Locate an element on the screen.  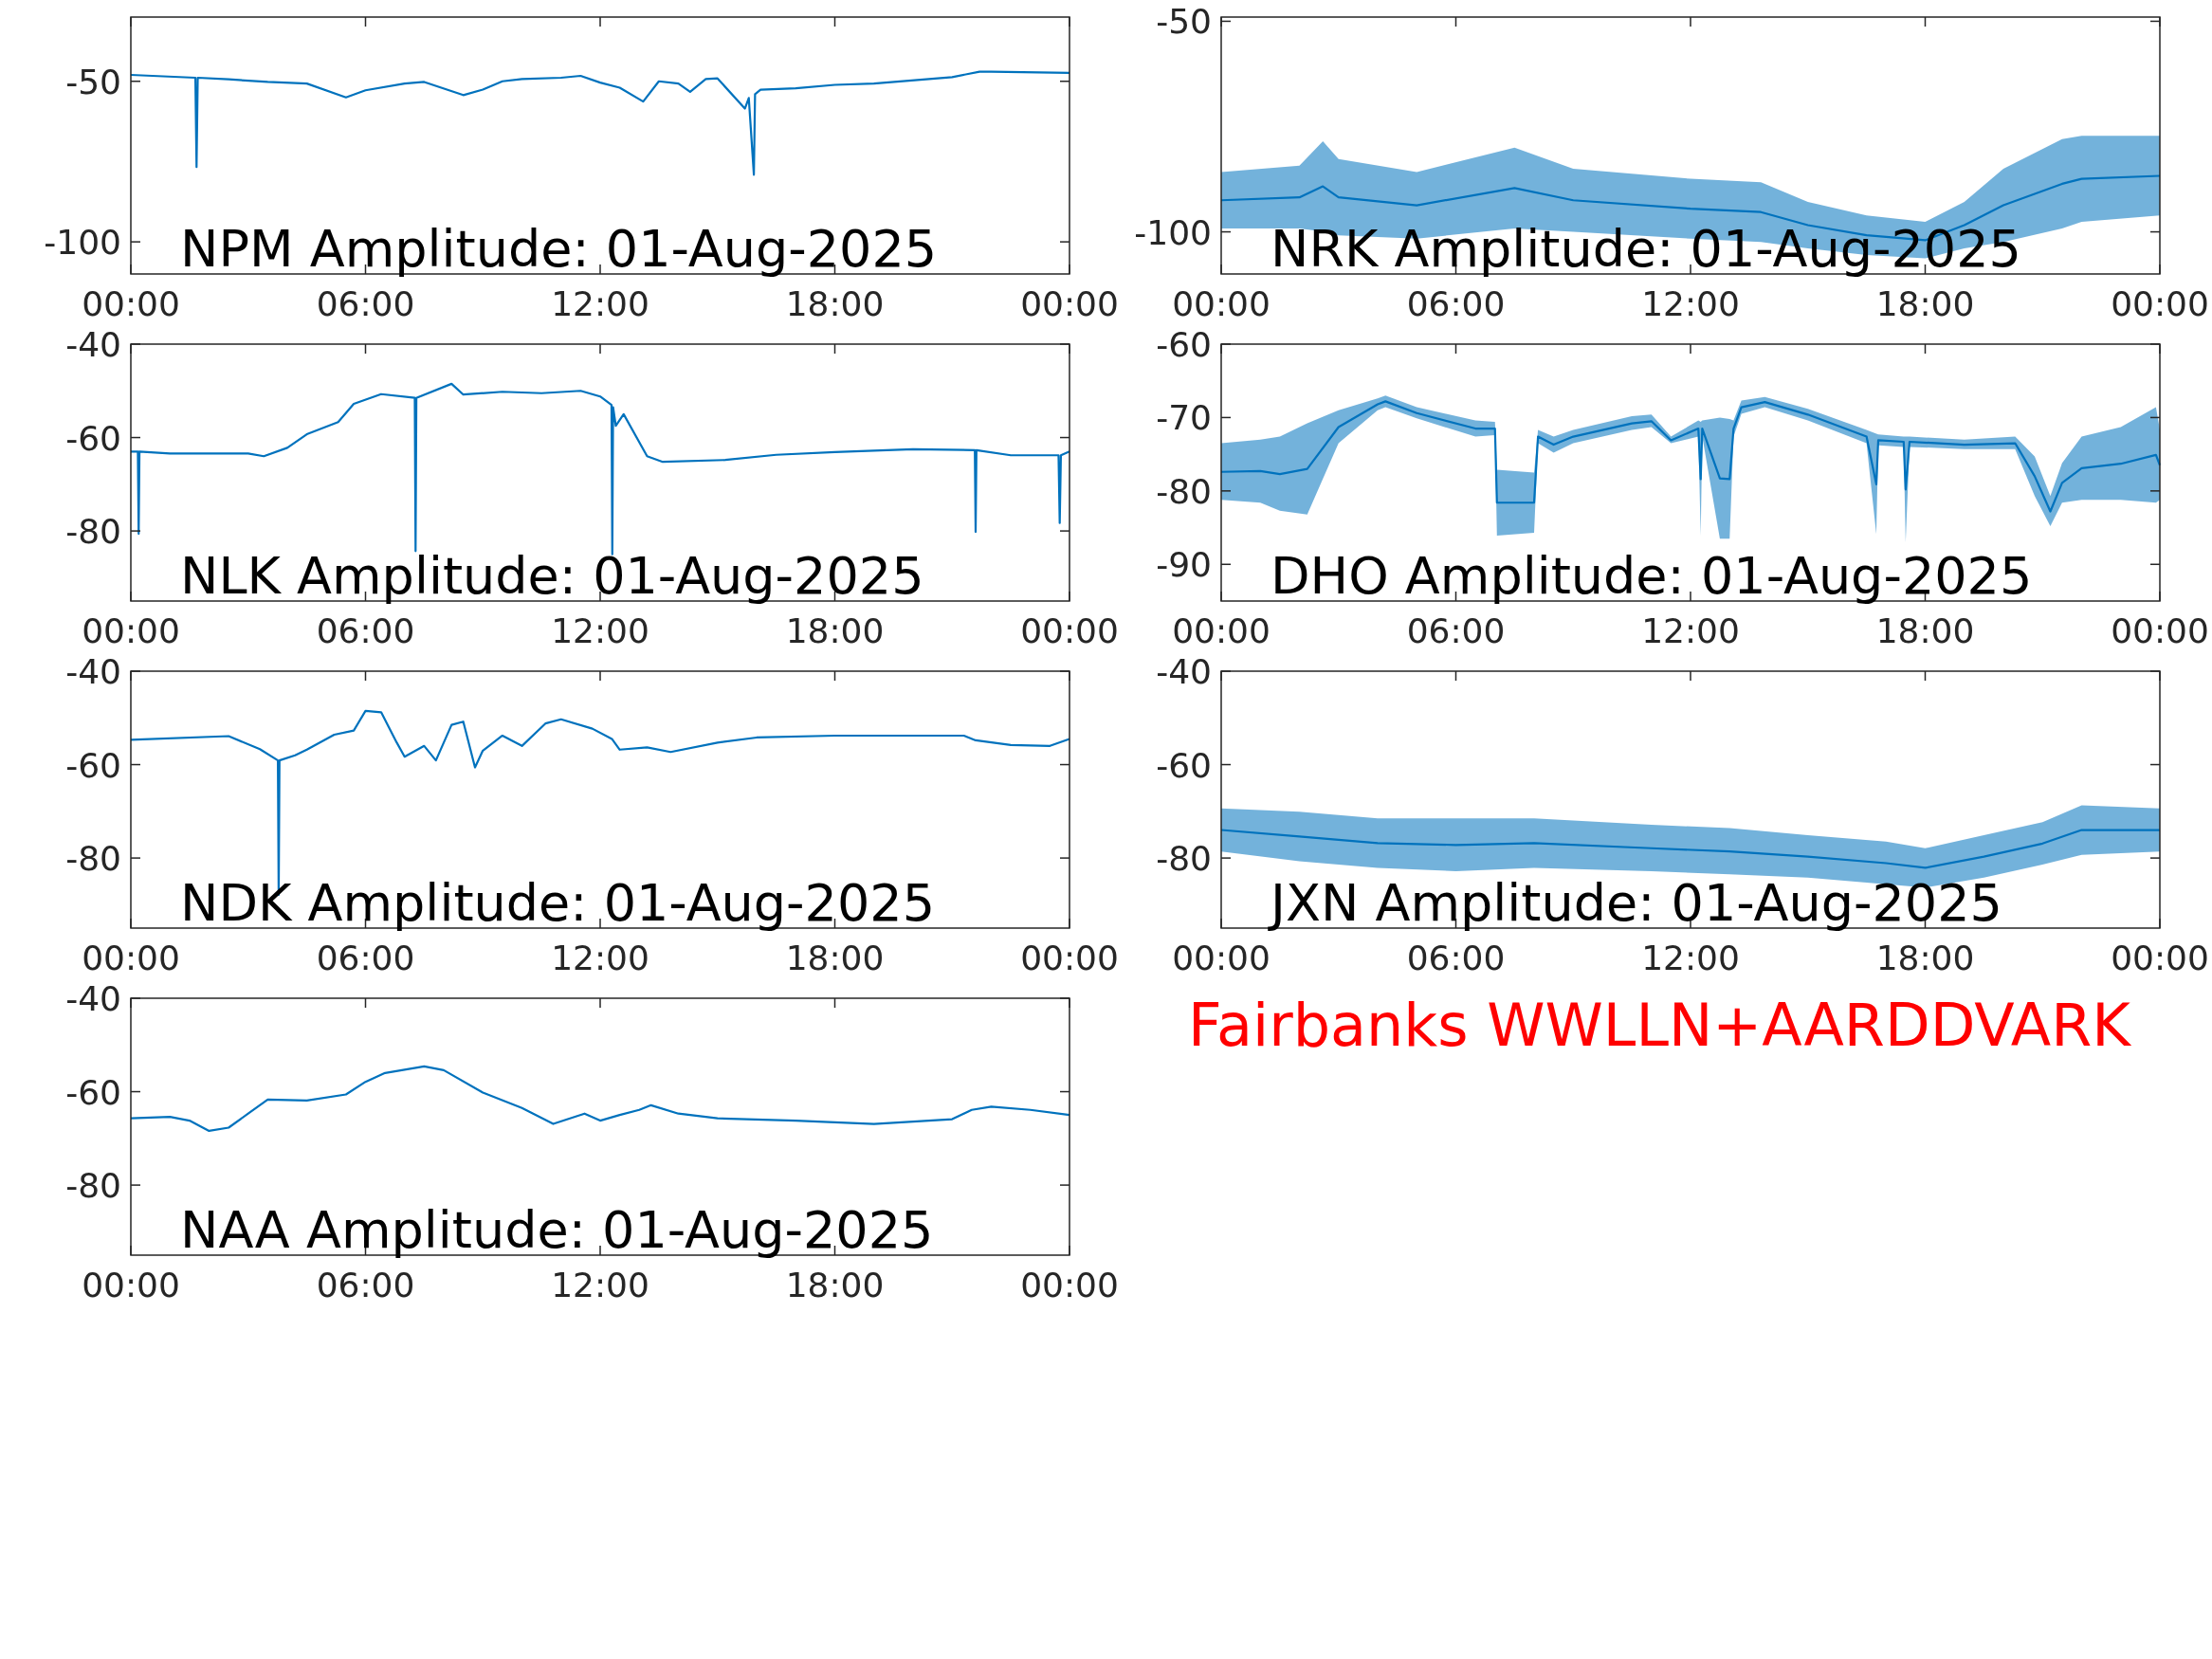
y-tick-label: -70 is located at coordinates (1184, 418).